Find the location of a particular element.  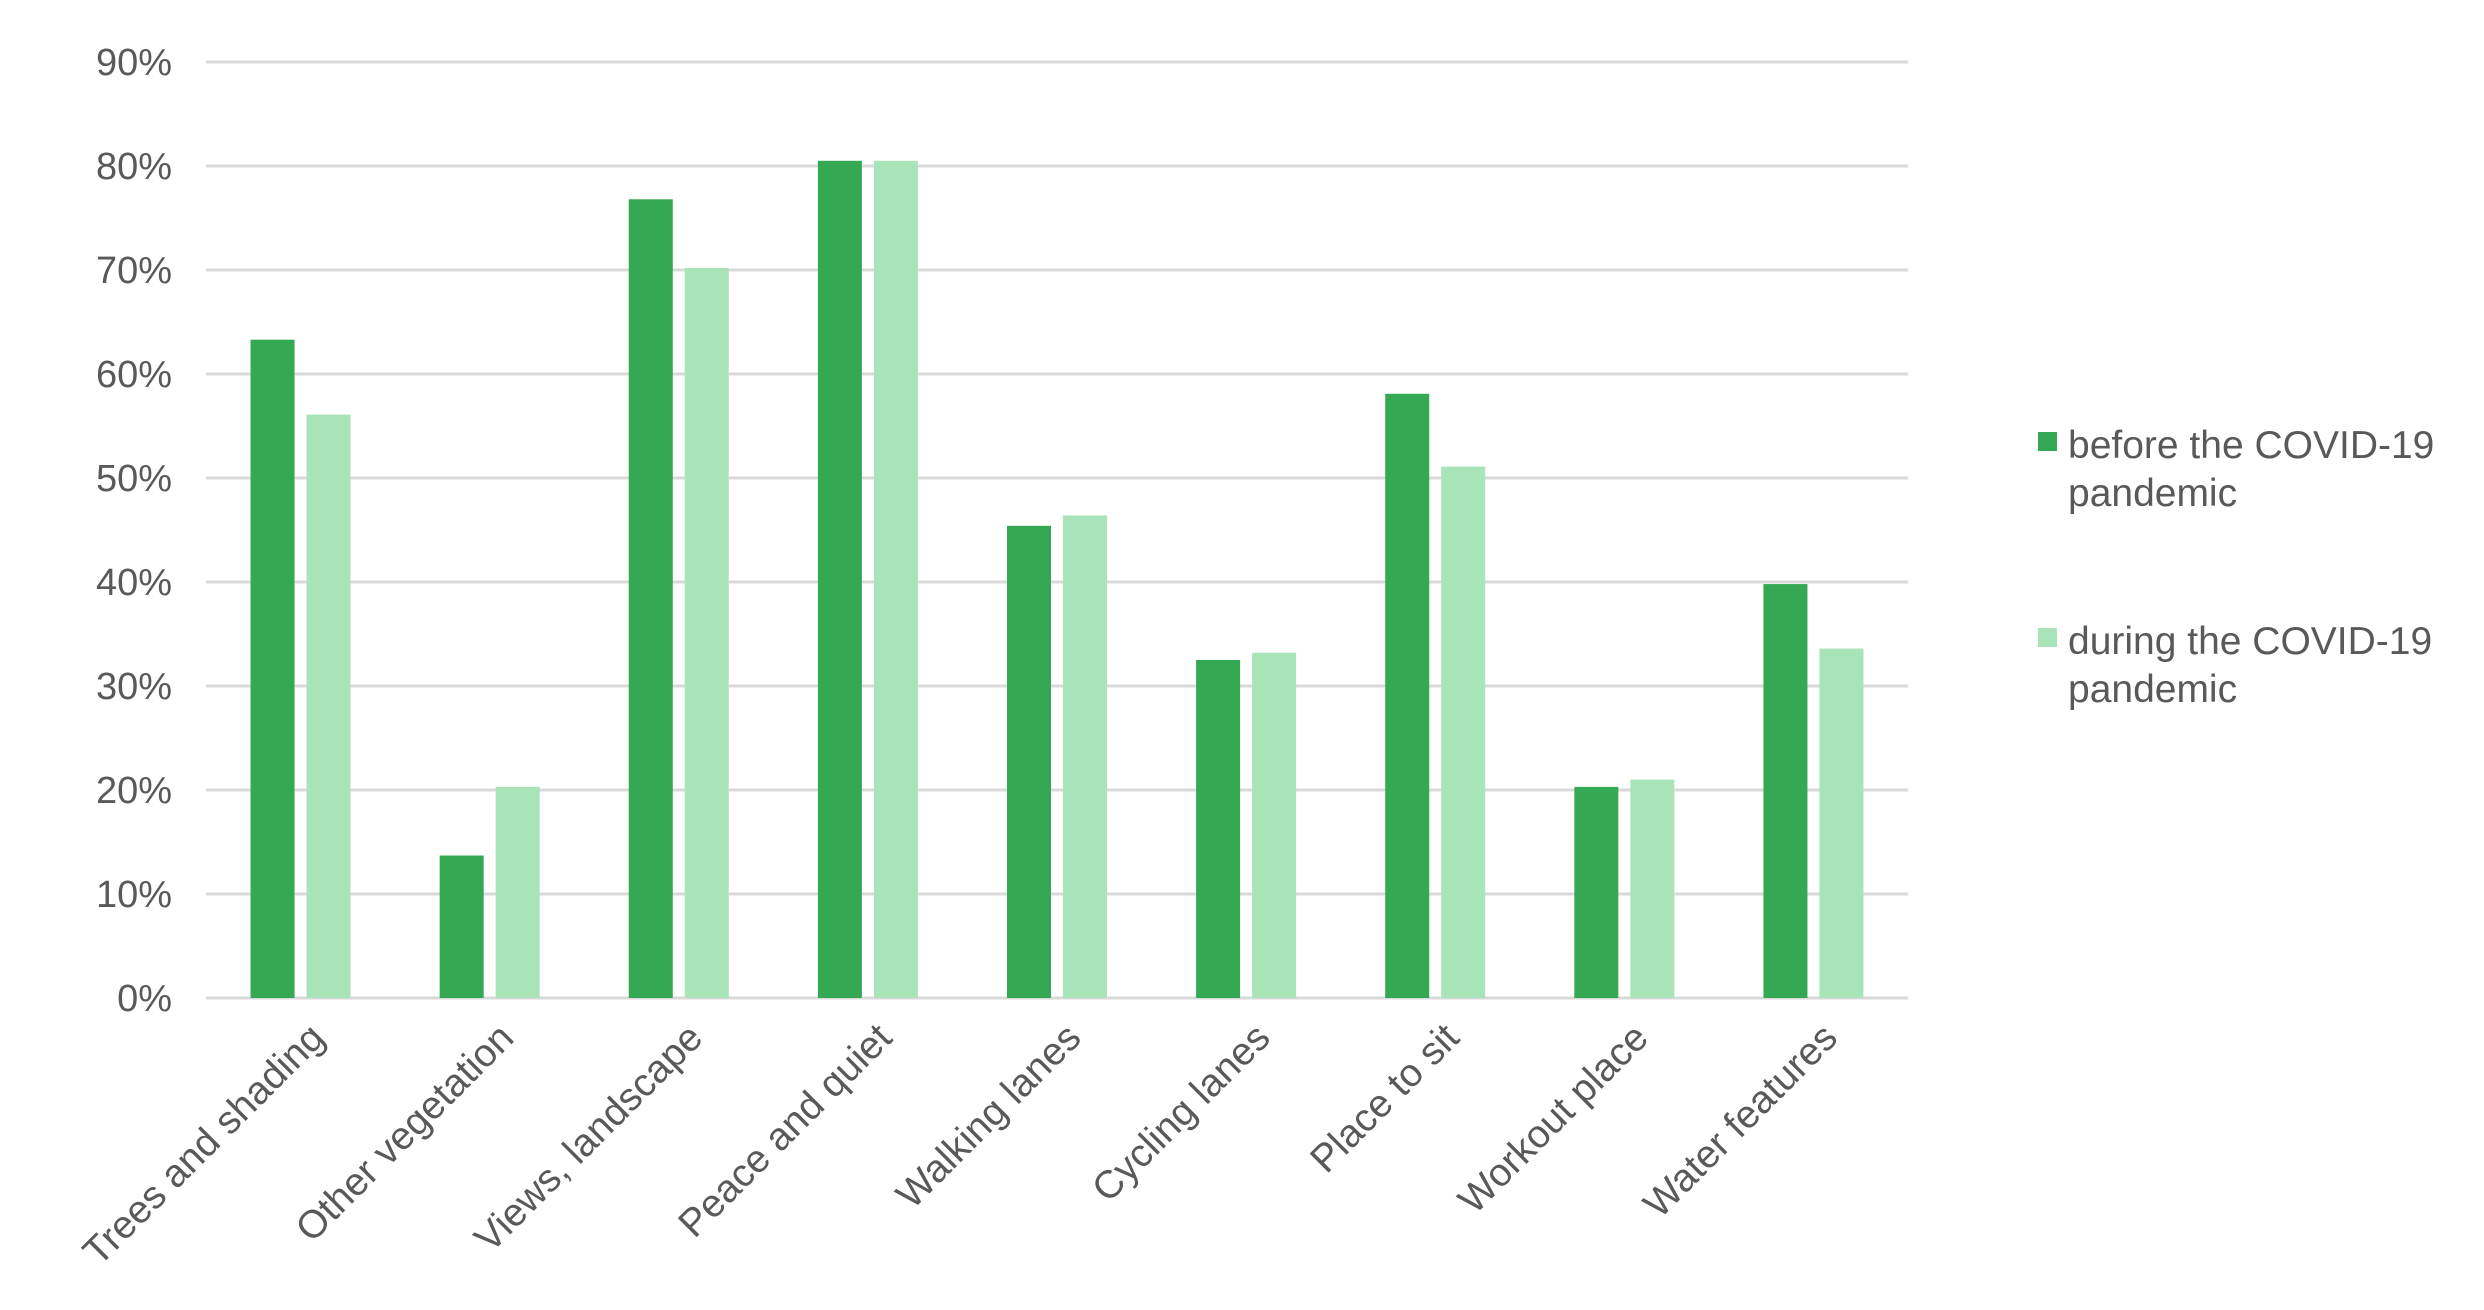

y-tick-label-40: 40% is located at coordinates (134, 583).